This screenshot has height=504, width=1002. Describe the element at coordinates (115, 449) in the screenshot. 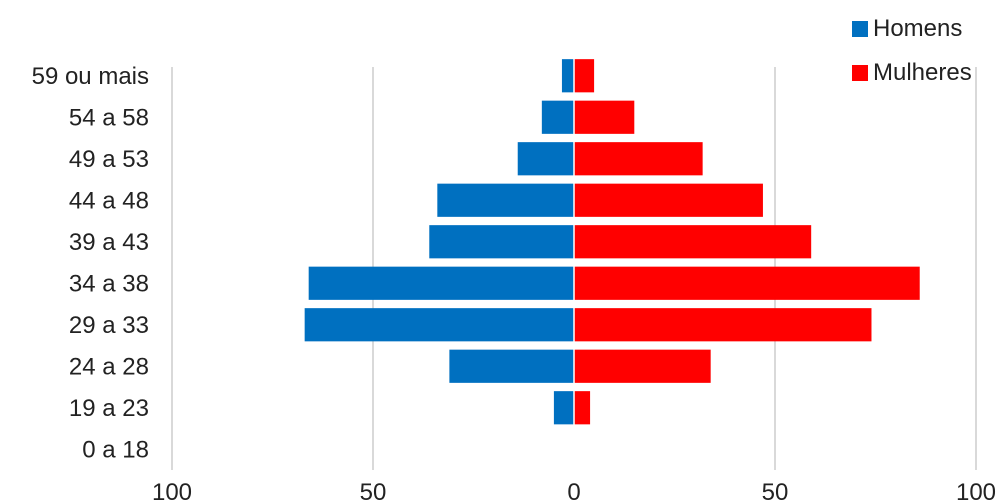

I see `y-tick-label-0-a-18: 0 a 18` at that location.